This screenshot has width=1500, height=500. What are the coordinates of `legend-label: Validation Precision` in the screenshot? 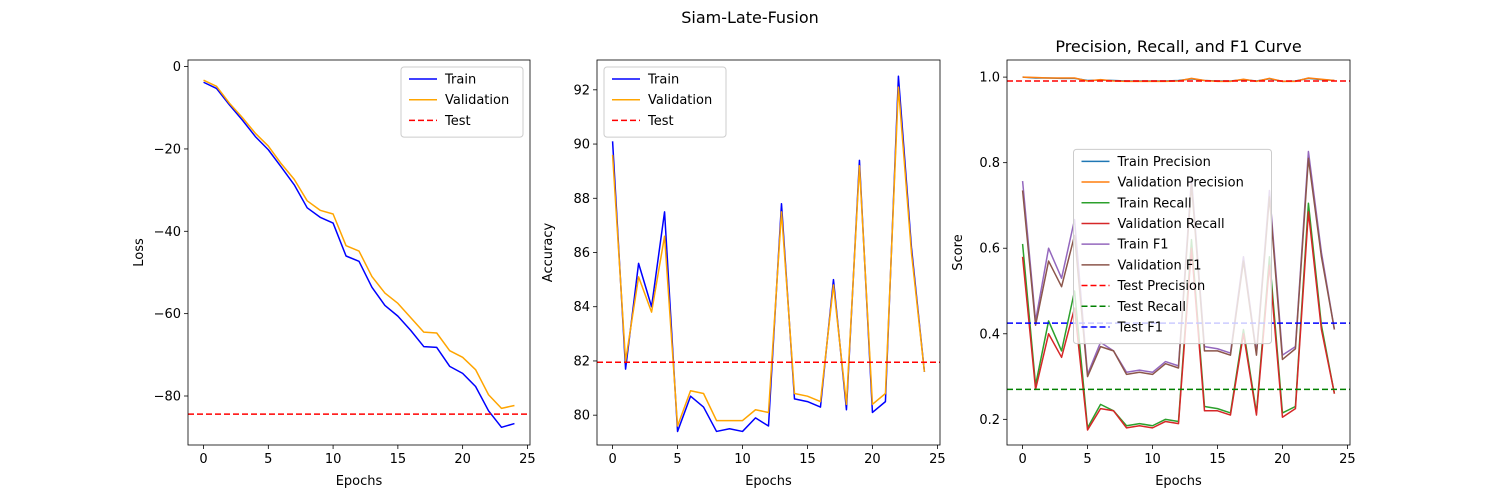 It's located at (1181, 183).